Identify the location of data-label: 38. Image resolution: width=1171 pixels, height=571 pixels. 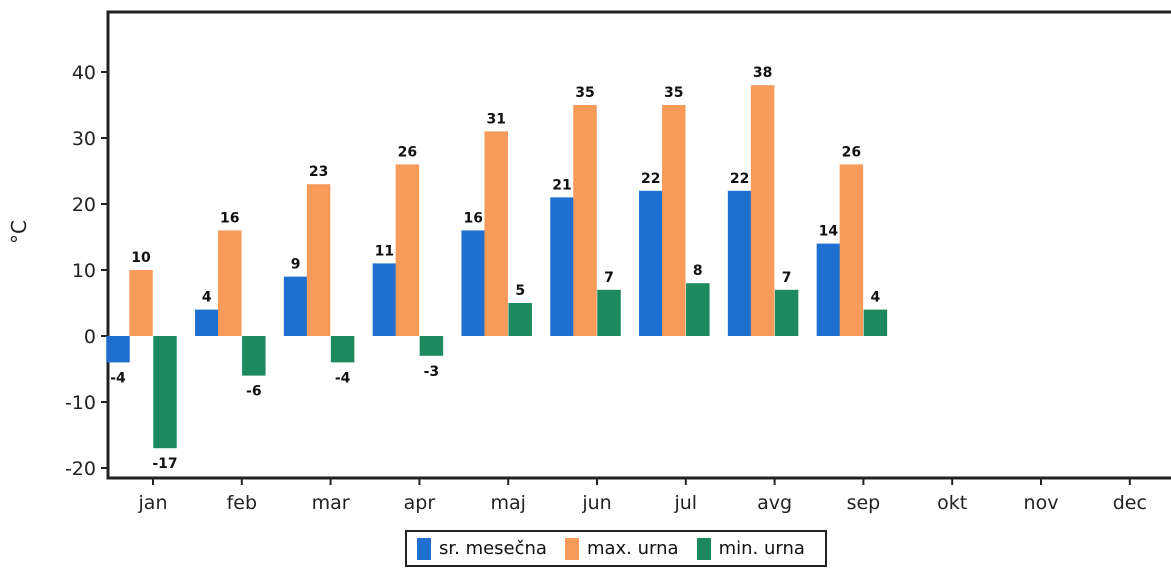
(762, 73).